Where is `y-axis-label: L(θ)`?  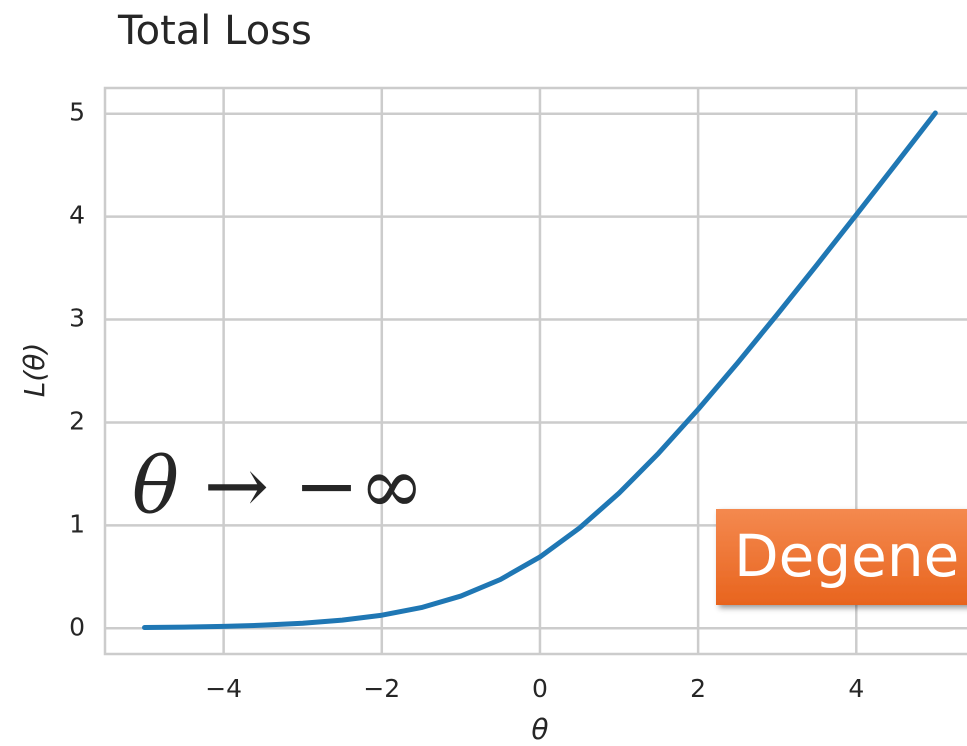
y-axis-label: L(θ) is located at coordinates (34, 370).